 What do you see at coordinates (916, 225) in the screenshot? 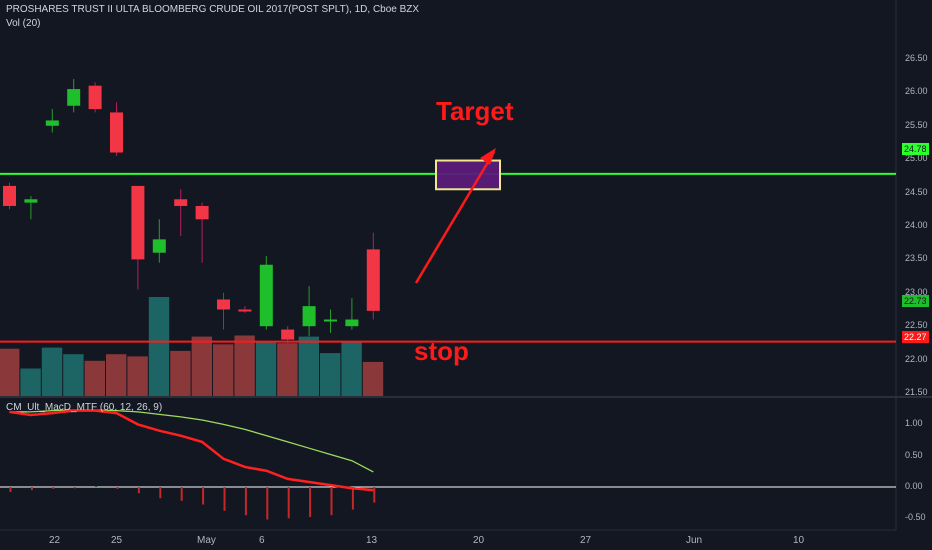
I see `price-tick-label: 24.00` at bounding box center [916, 225].